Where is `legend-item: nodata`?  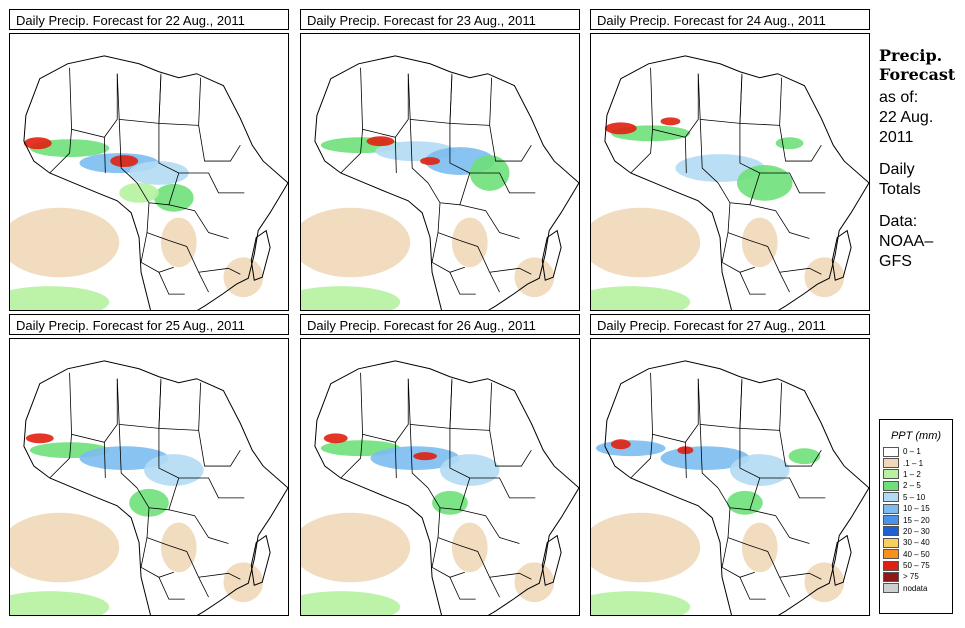 legend-item: nodata is located at coordinates (916, 588).